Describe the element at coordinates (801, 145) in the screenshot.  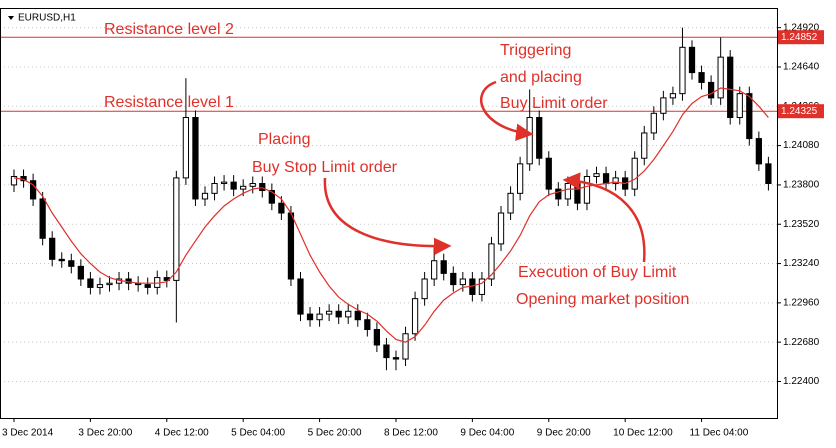
I see `y-tick-label: 1.24080` at that location.